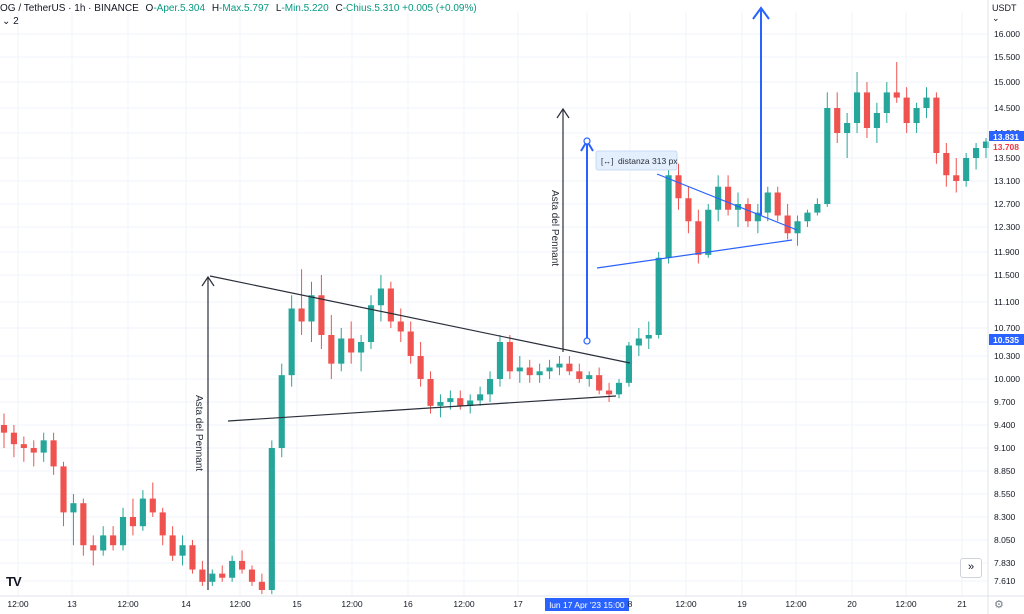 This screenshot has width=1024, height=614. What do you see at coordinates (69, 8) in the screenshot?
I see `symbol-title: OG / TetherUS · 1h · BINANCE` at bounding box center [69, 8].